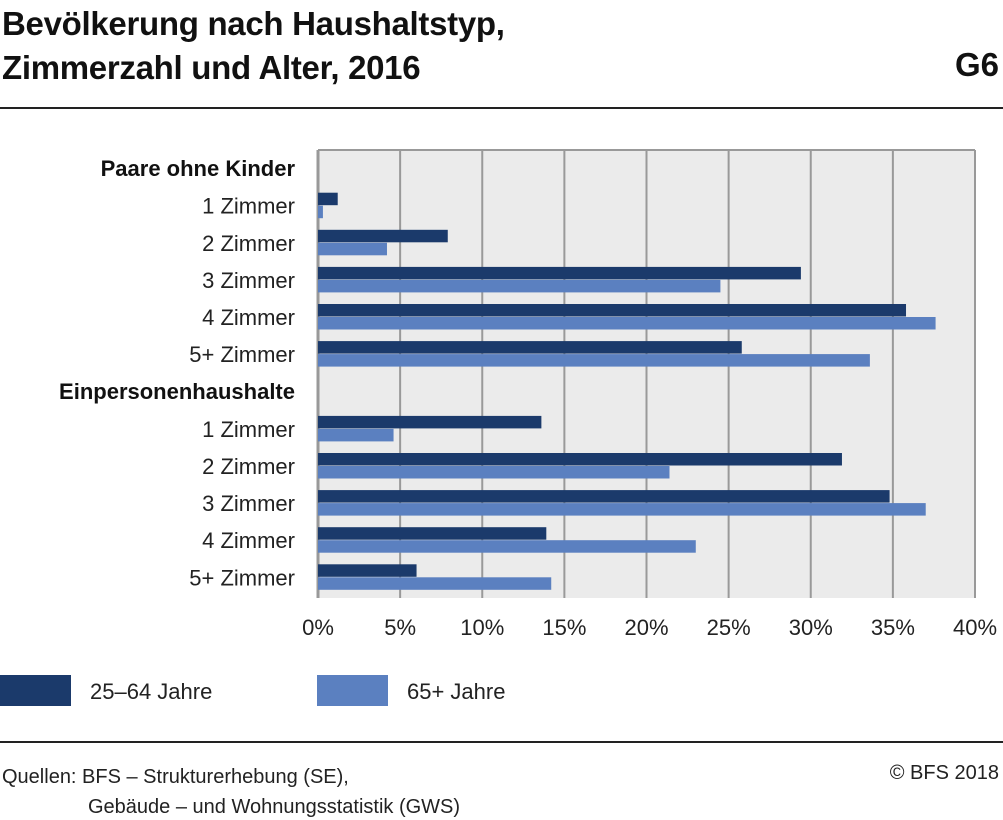  What do you see at coordinates (211, 67) in the screenshot?
I see `title-line-2: Zimmerzahl und Alter, 2016` at bounding box center [211, 67].